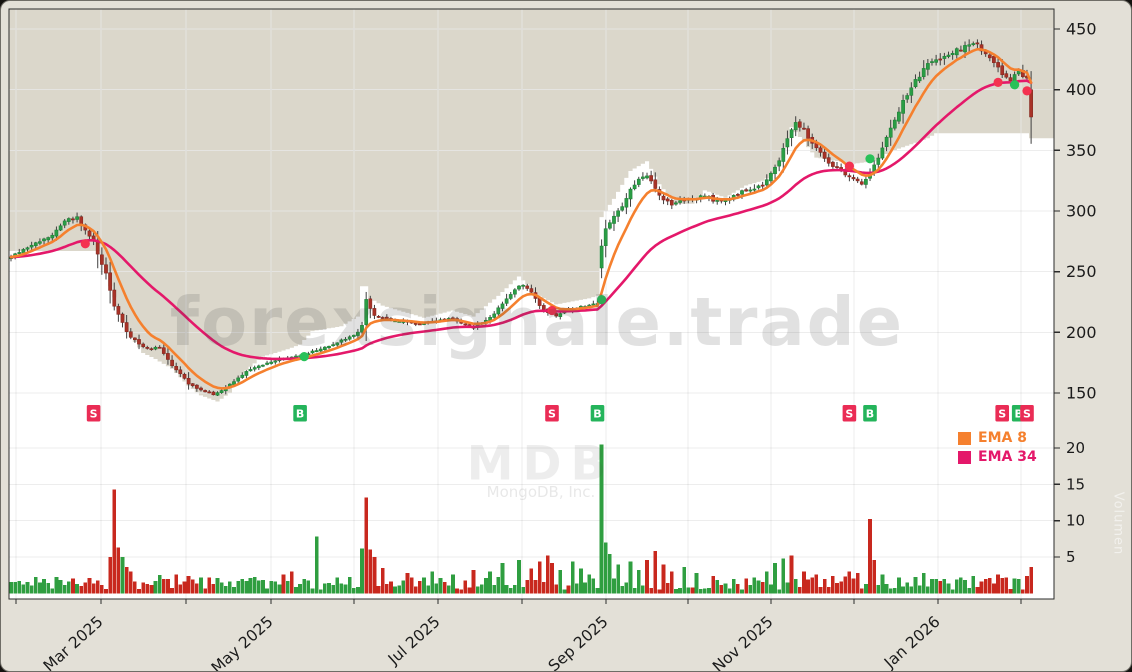  I want to click on legend: EMA 8 EMA 34, so click(997, 448).